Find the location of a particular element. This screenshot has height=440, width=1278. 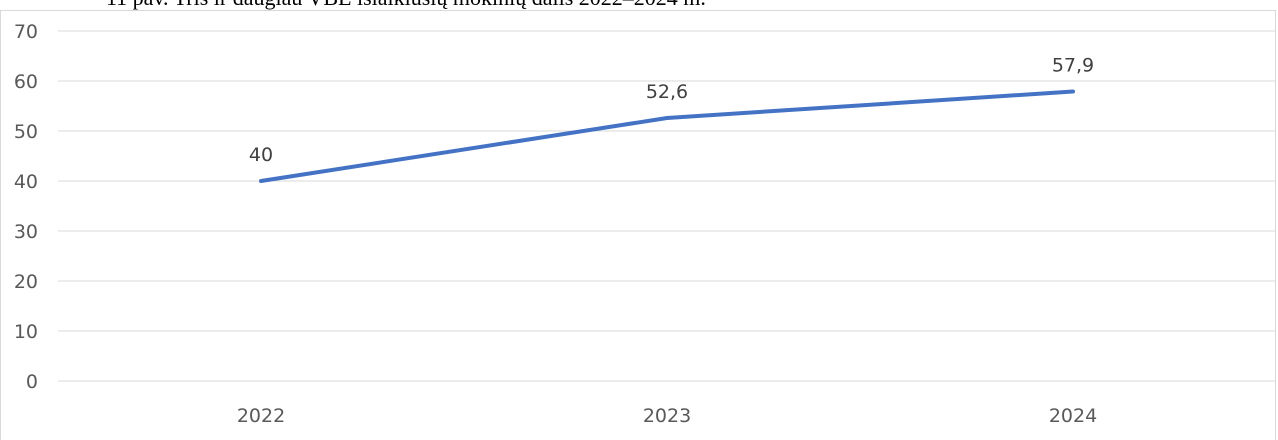

y-tick-label: 10 is located at coordinates (26, 332).